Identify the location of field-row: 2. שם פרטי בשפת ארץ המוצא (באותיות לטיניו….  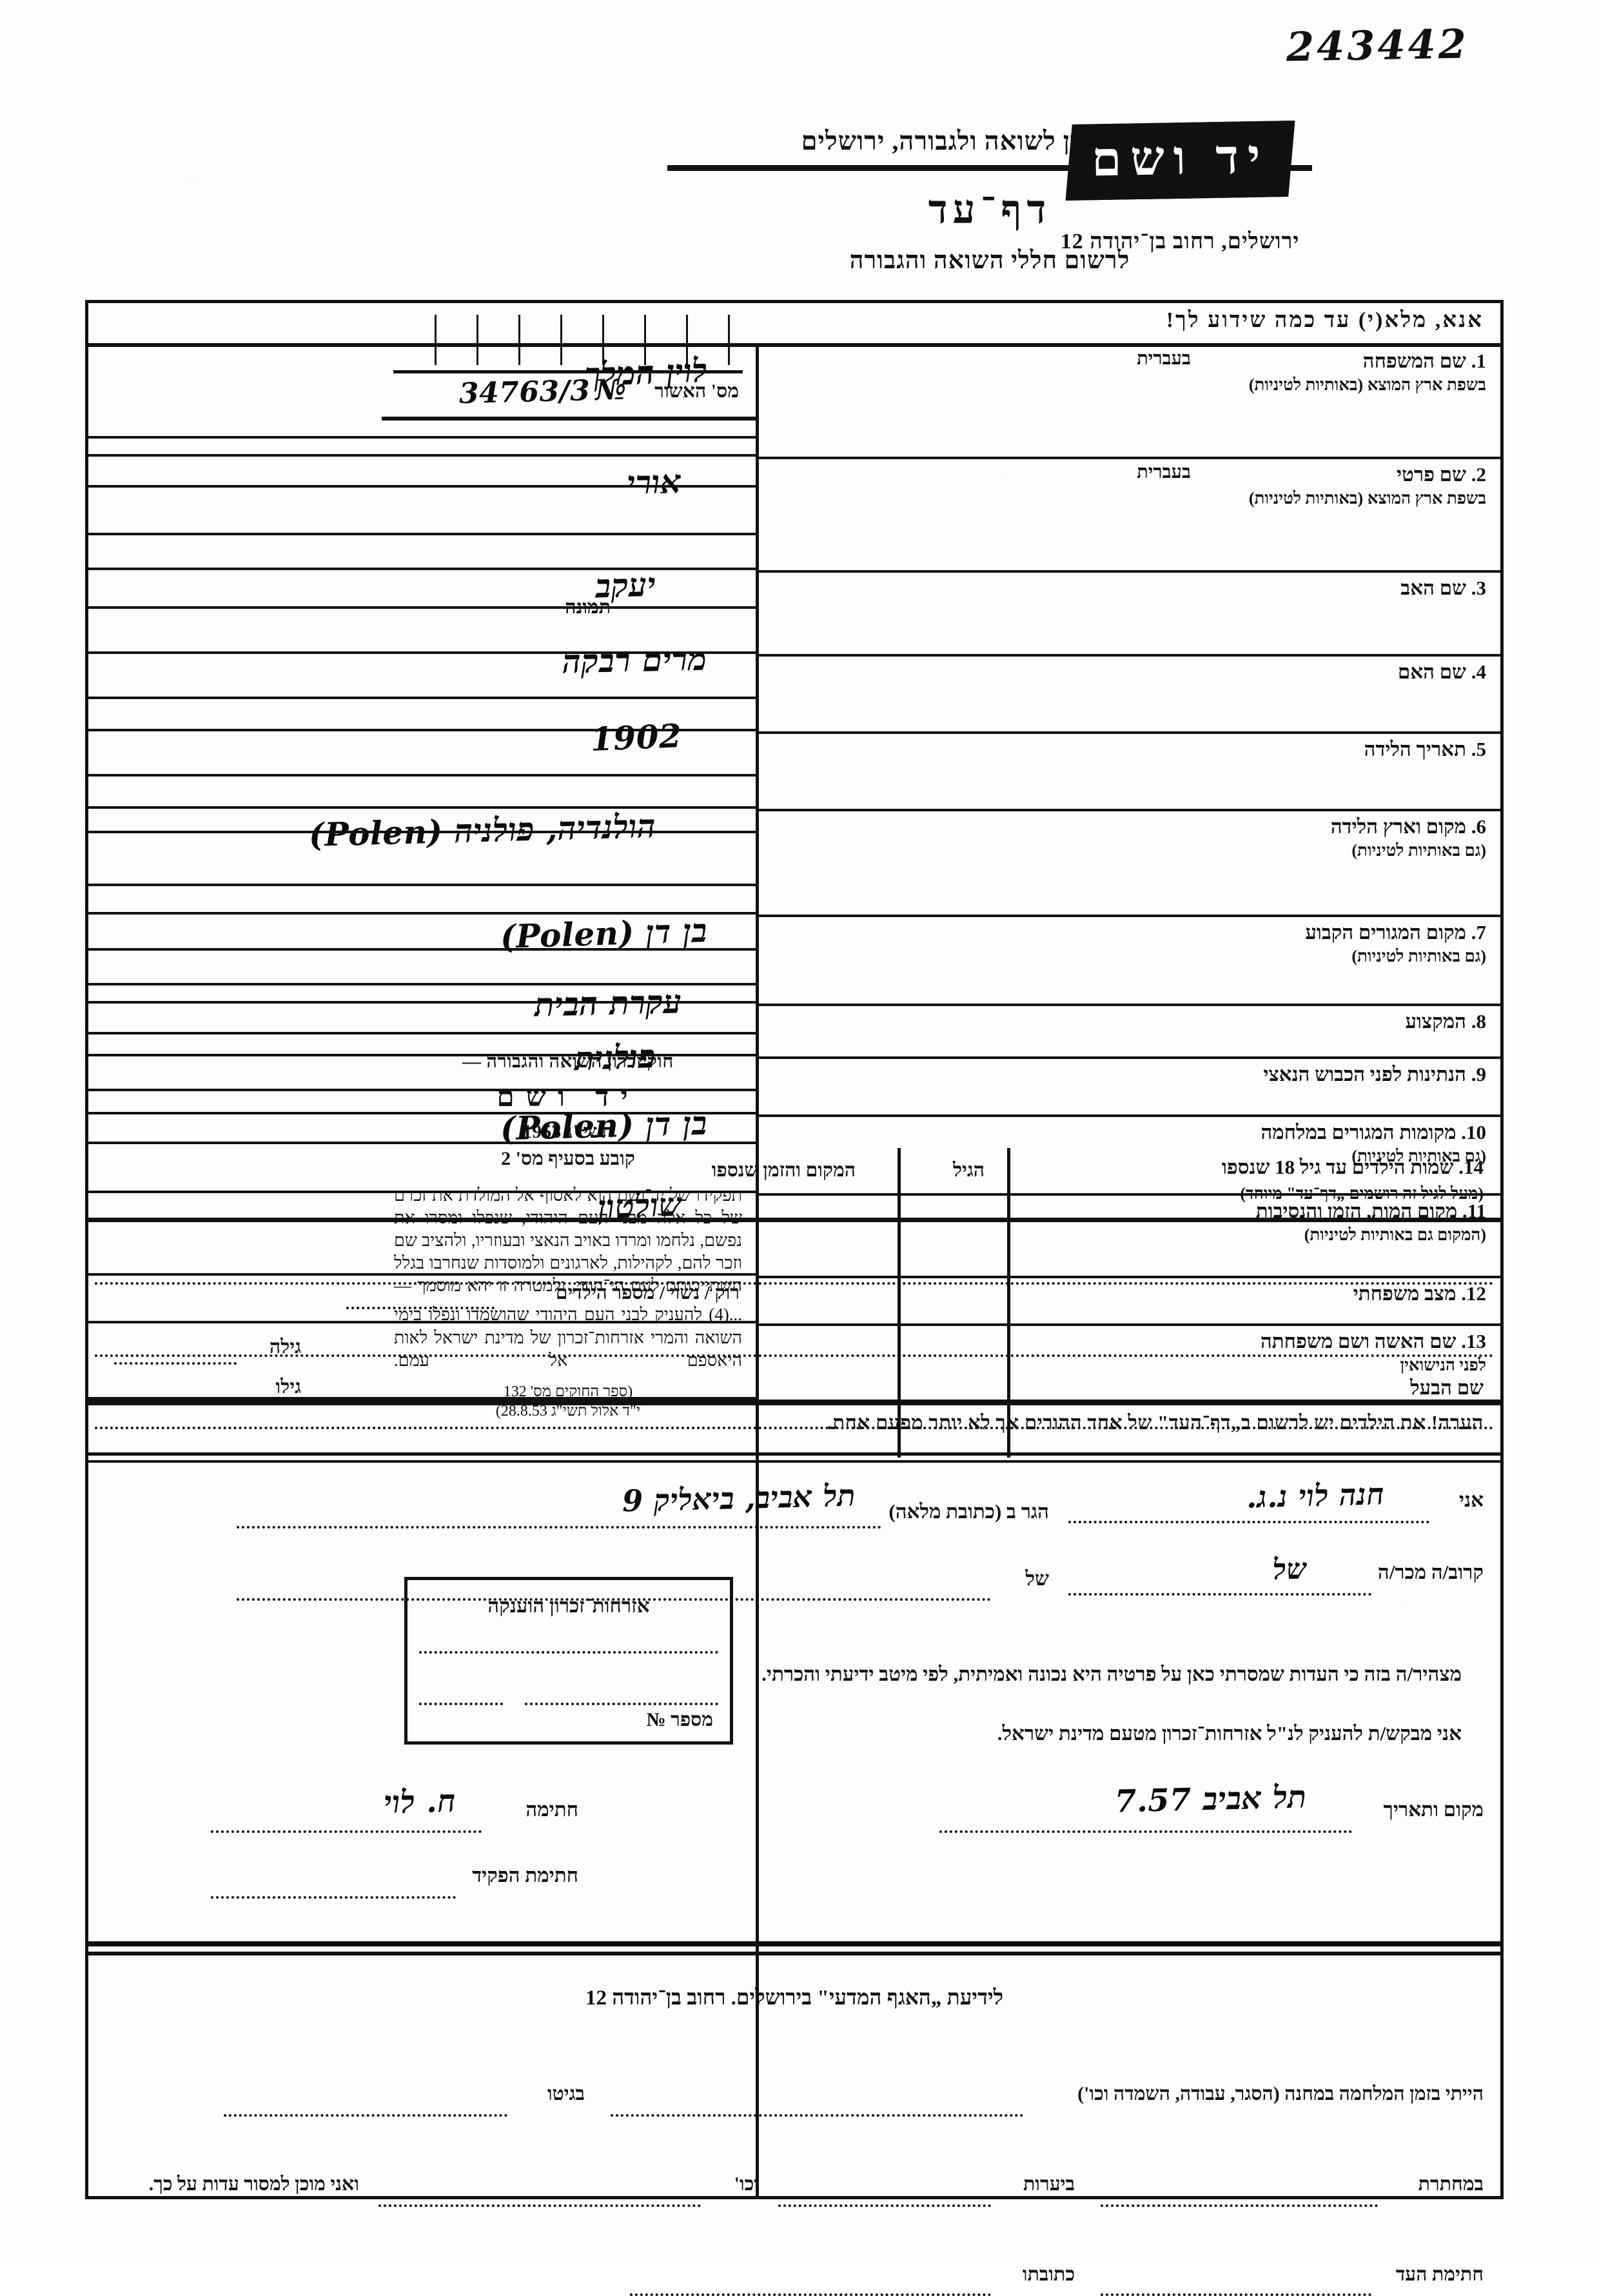
(1129, 515).